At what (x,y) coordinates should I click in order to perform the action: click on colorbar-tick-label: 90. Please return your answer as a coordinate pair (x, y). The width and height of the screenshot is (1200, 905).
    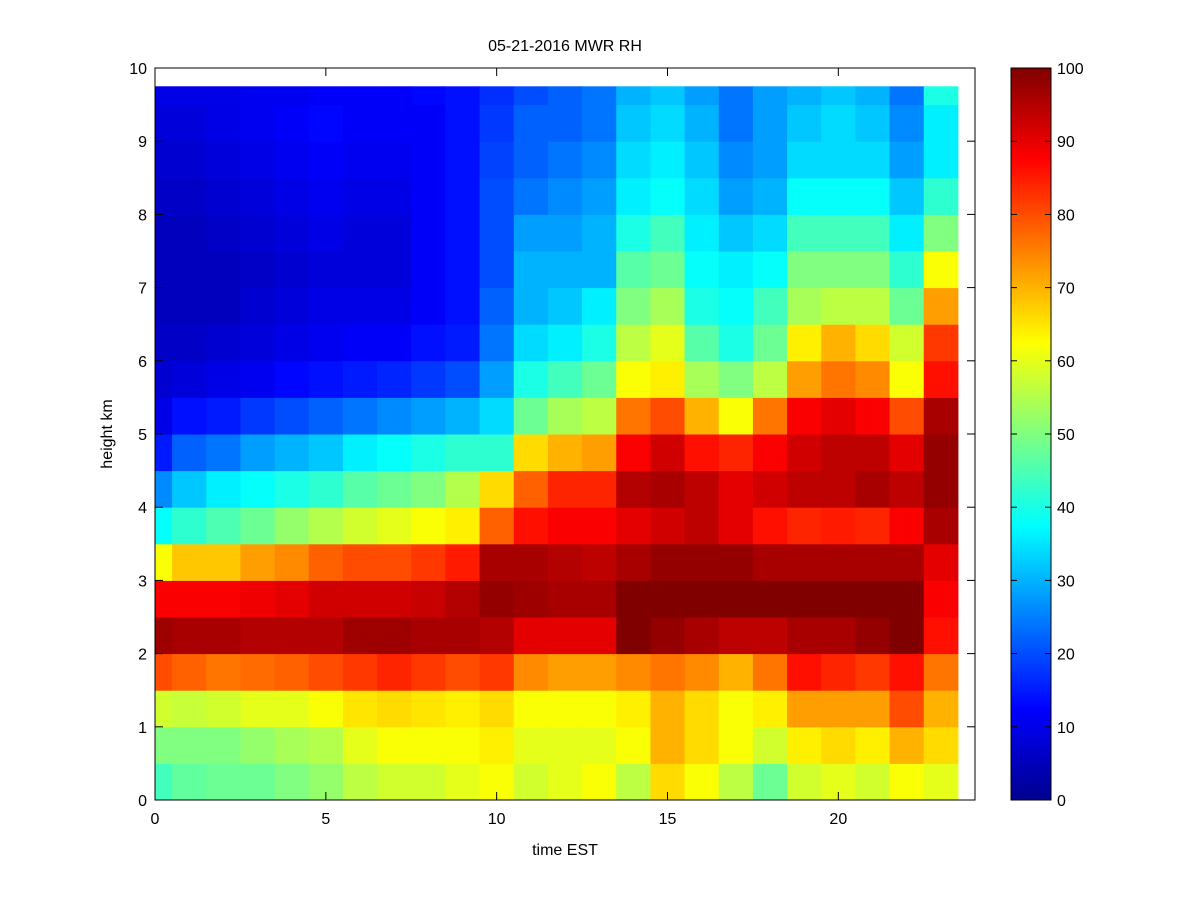
    Looking at the image, I should click on (1066, 142).